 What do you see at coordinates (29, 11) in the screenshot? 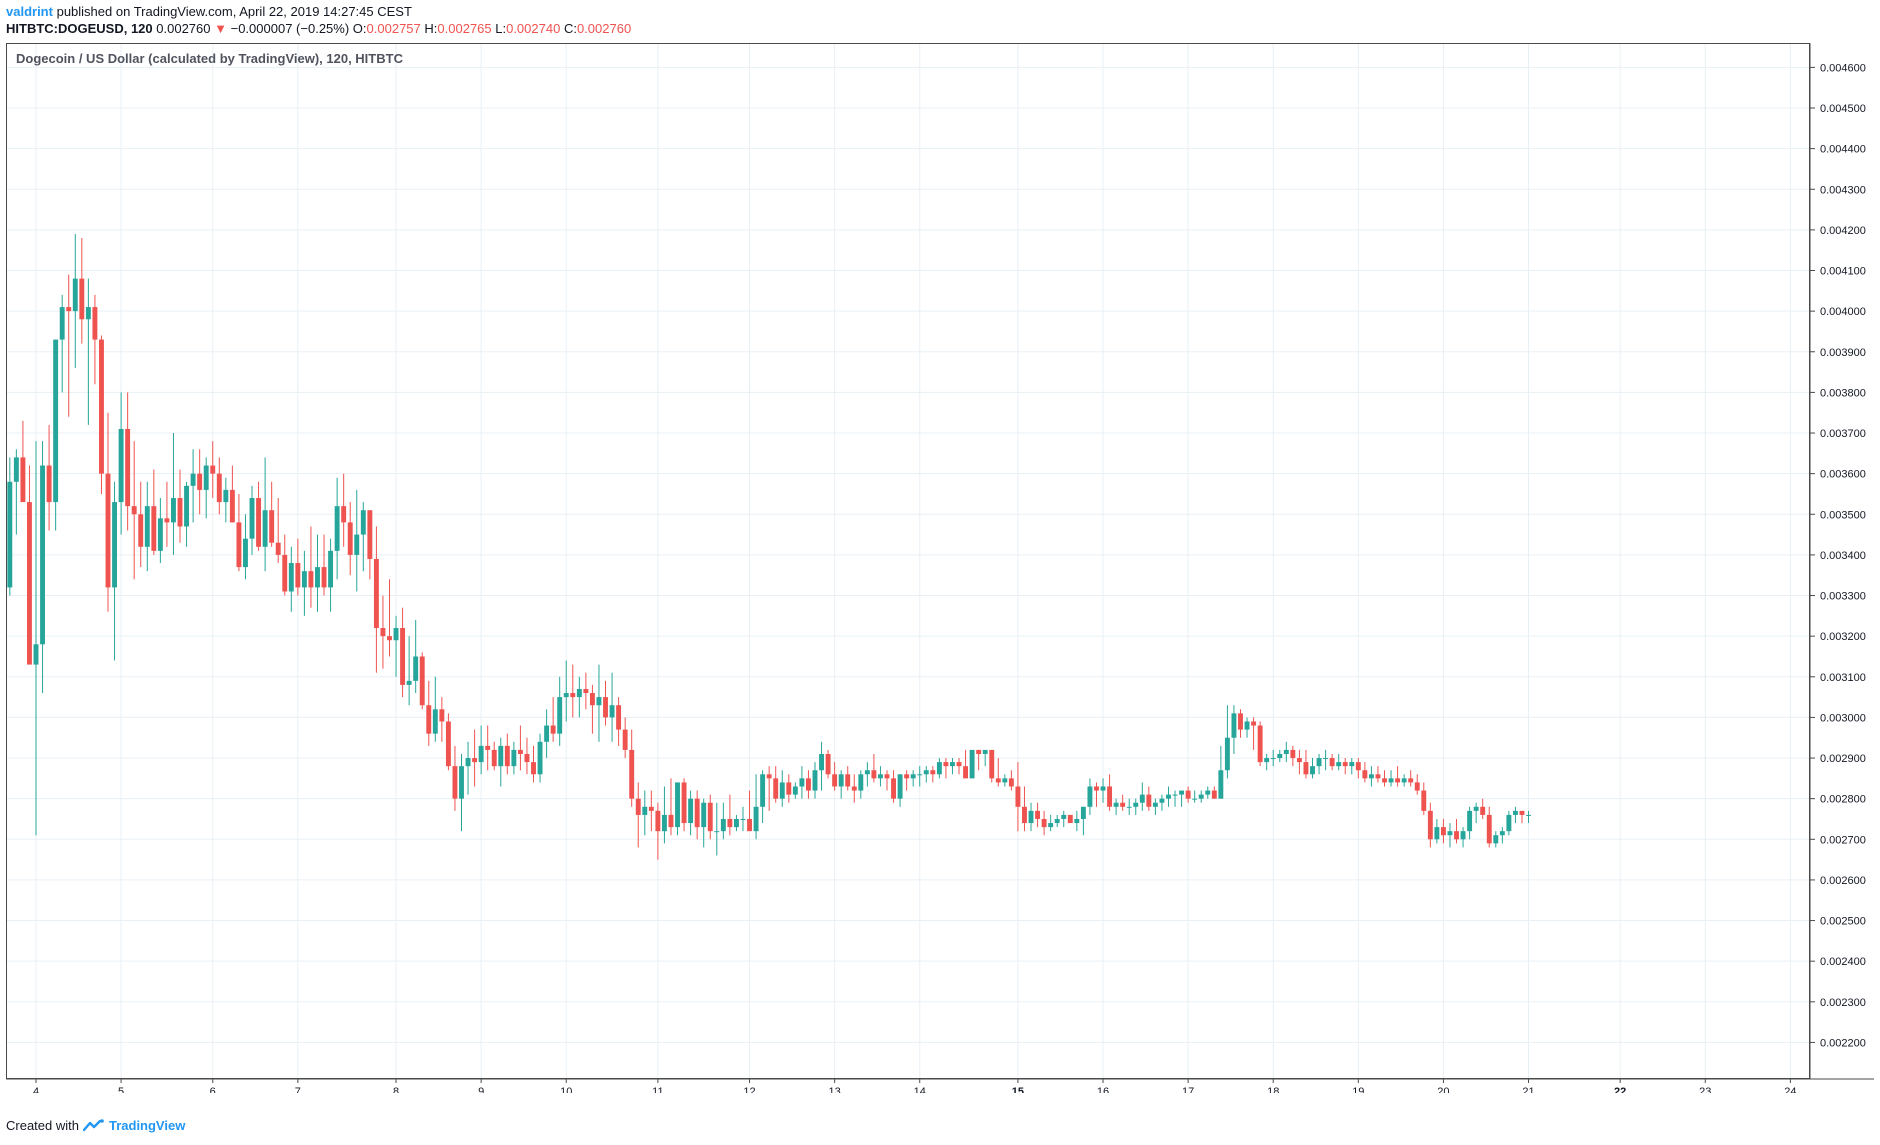
I see `author-name: valdrint` at bounding box center [29, 11].